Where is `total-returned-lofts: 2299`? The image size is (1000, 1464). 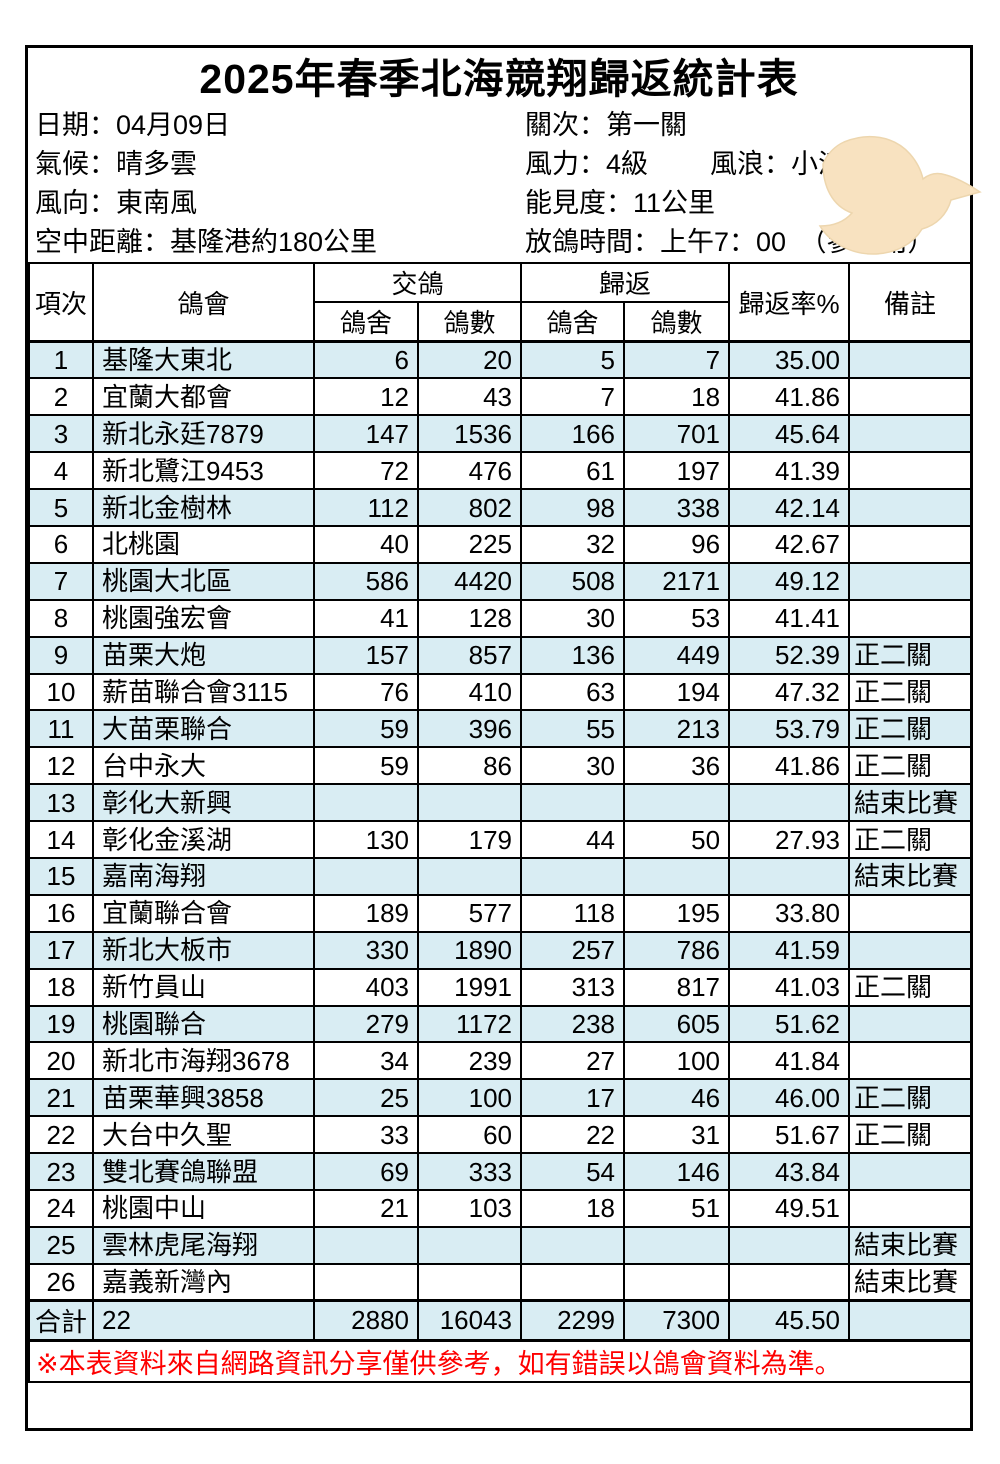 total-returned-lofts: 2299 is located at coordinates (573, 1320).